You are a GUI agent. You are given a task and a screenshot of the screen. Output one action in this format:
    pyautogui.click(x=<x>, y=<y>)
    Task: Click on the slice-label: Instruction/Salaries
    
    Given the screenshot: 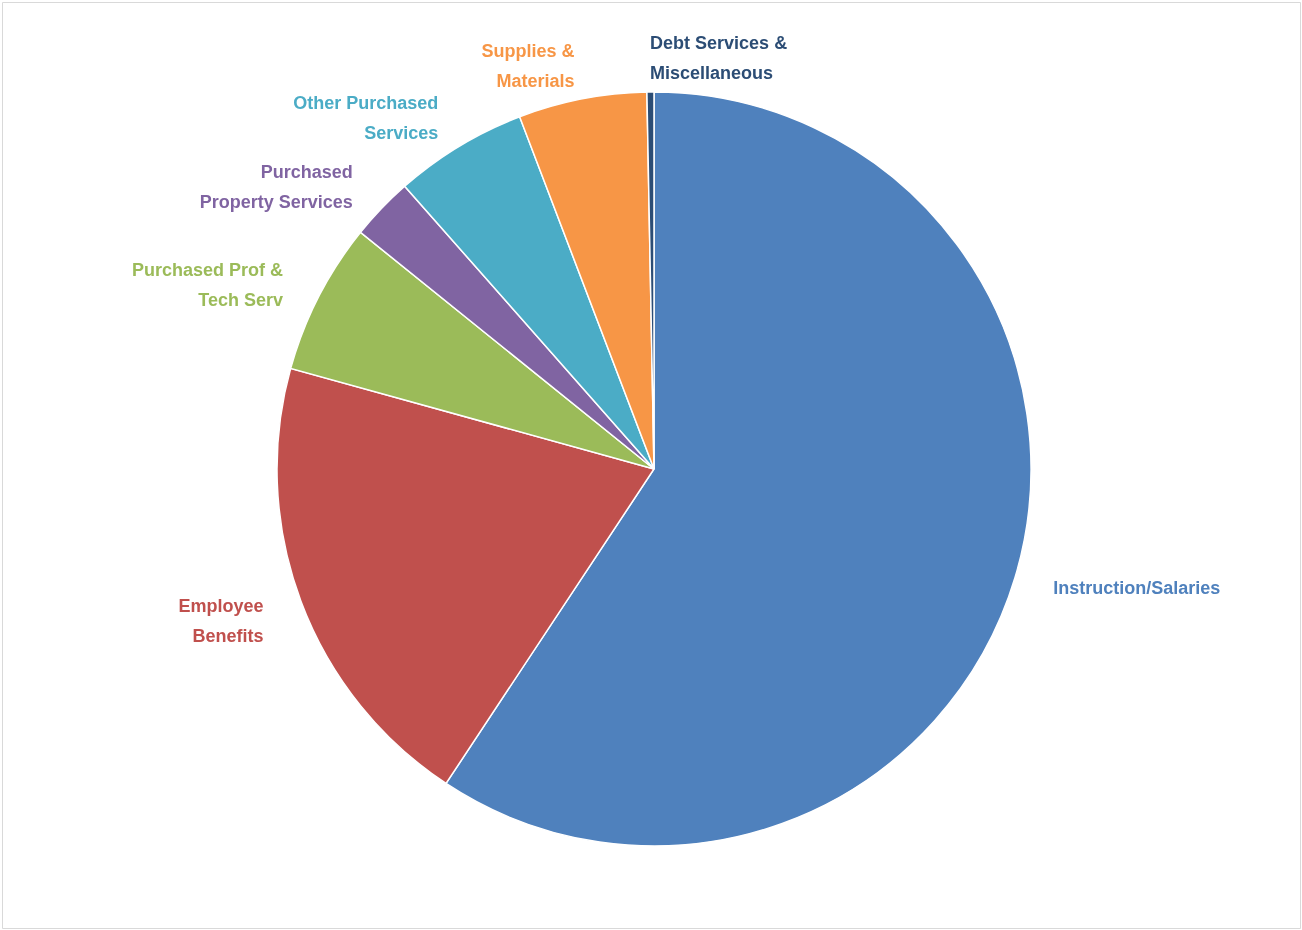 What is the action you would take?
    pyautogui.click(x=1137, y=588)
    